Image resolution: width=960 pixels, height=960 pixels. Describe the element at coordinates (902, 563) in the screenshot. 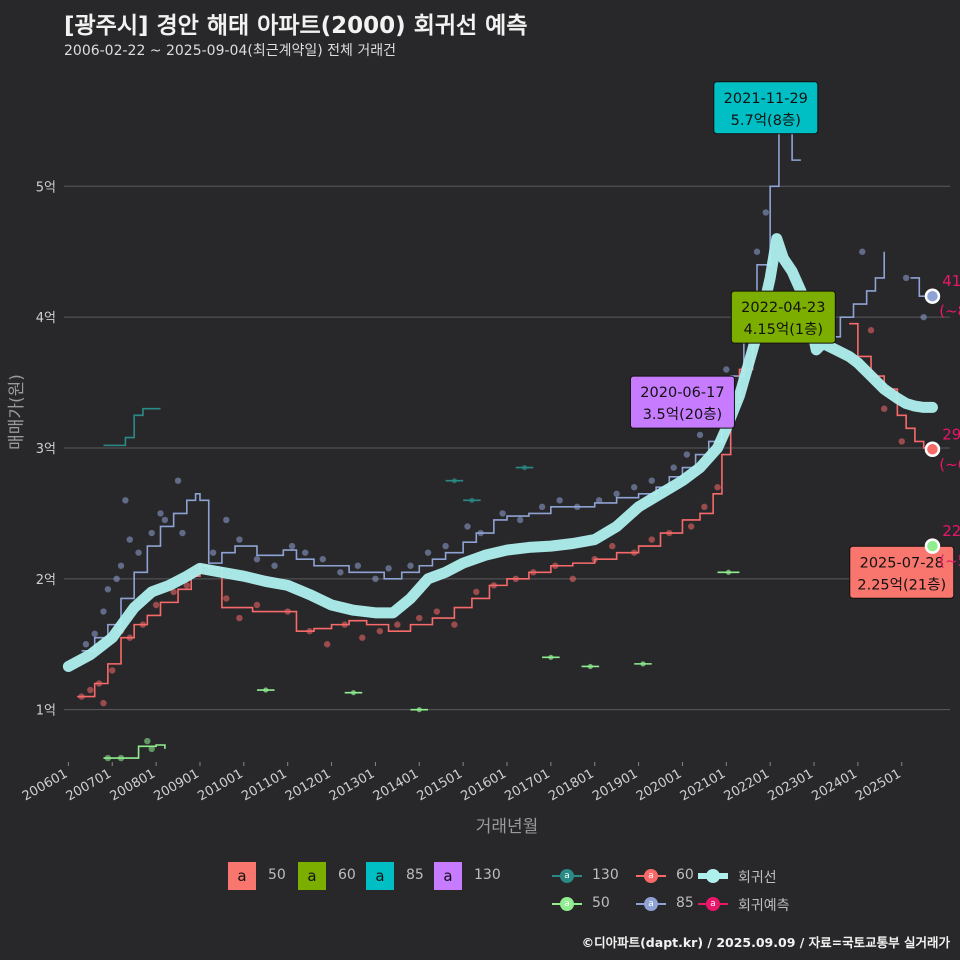

I see `annotation-date: 2025-07-28` at that location.